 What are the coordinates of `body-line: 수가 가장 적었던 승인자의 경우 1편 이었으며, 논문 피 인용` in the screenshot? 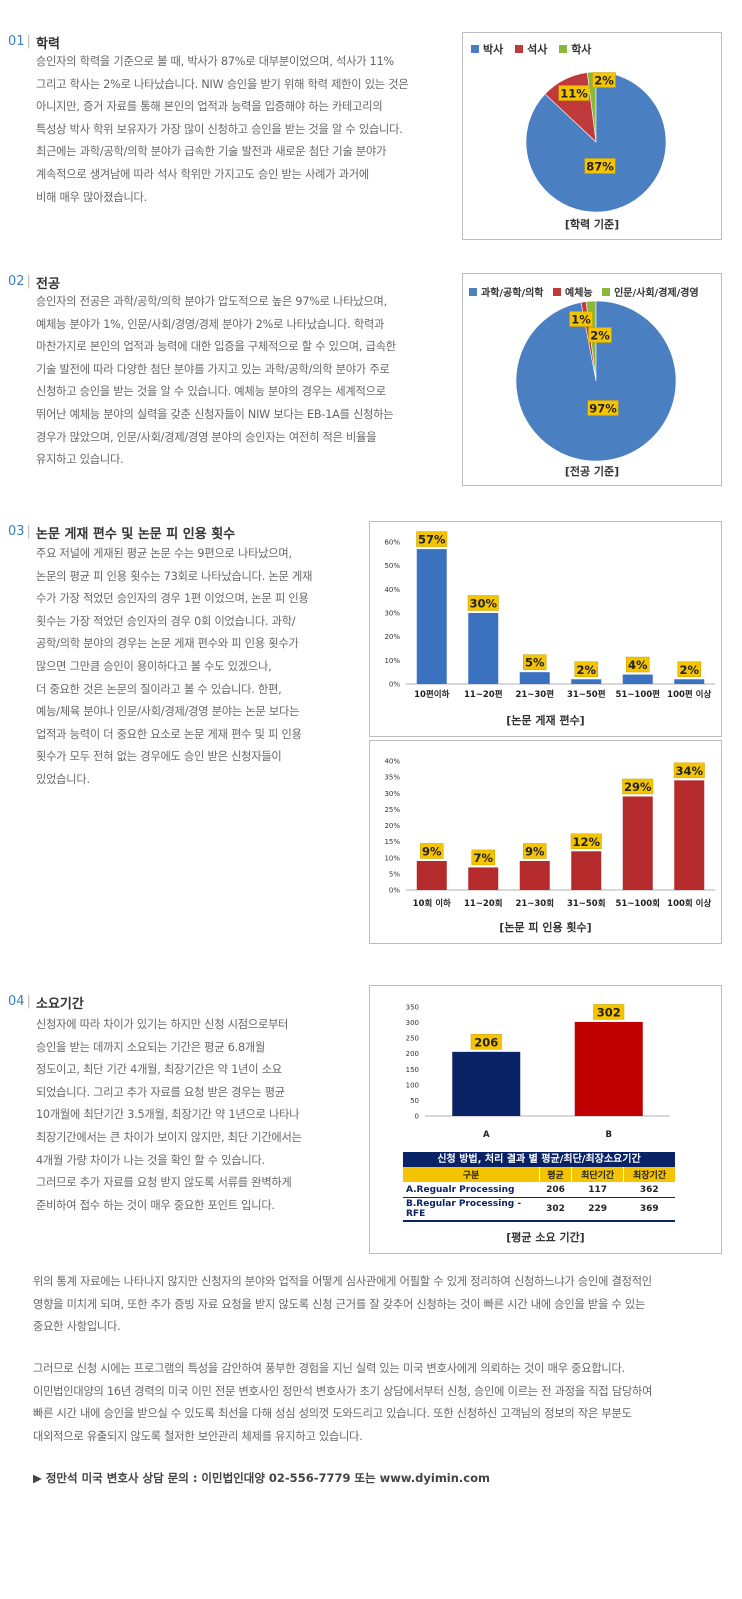 It's located at (172, 599).